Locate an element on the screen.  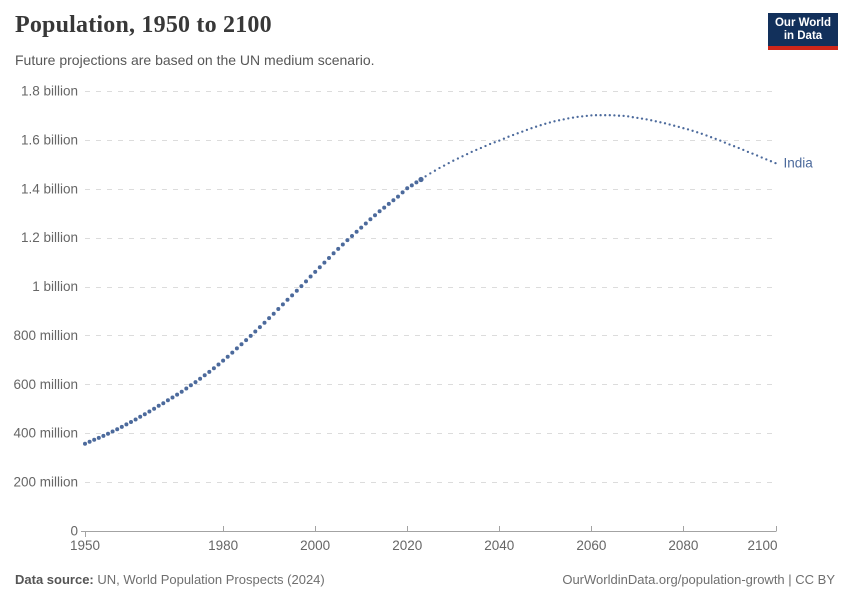
x-axis-label: 1950 is located at coordinates (85, 545).